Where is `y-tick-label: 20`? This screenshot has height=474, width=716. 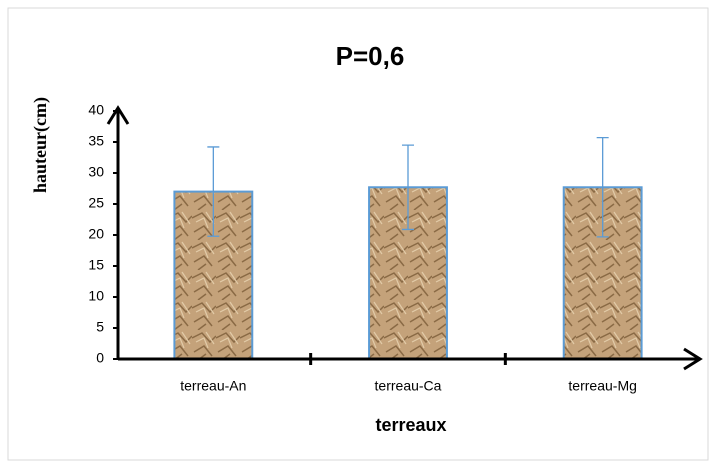 y-tick-label: 20 is located at coordinates (96, 234).